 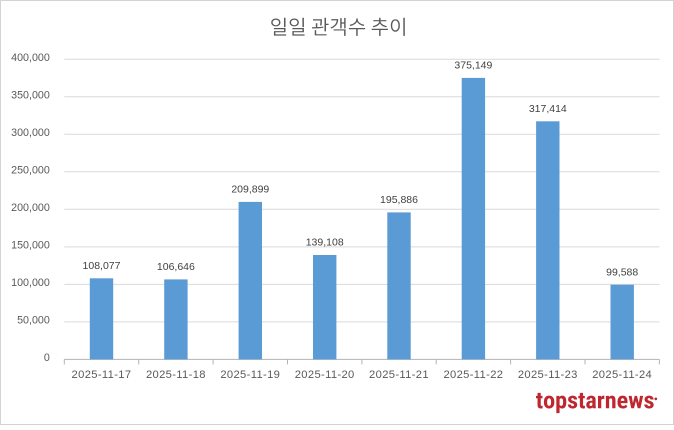 What do you see at coordinates (399, 375) in the screenshot?
I see `svg-text: 2025-11-21` at bounding box center [399, 375].